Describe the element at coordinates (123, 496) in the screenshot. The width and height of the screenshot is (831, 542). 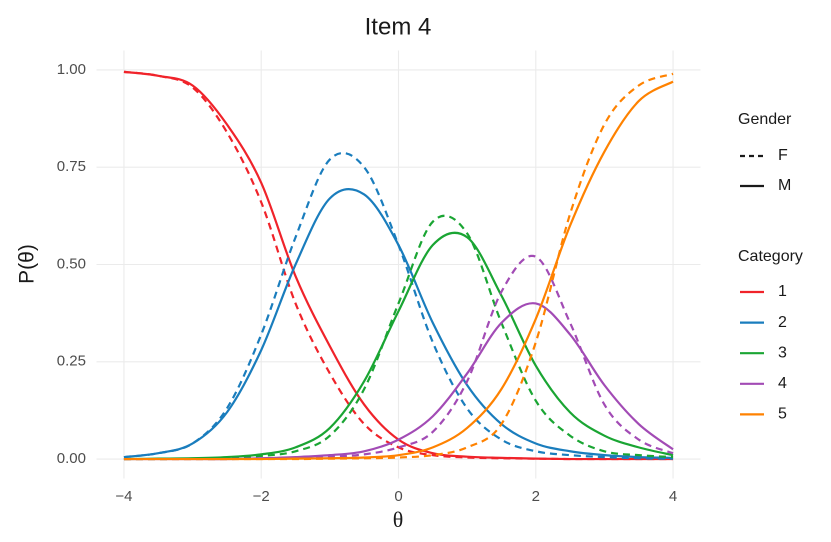
I see `x-tick-label: −4` at that location.